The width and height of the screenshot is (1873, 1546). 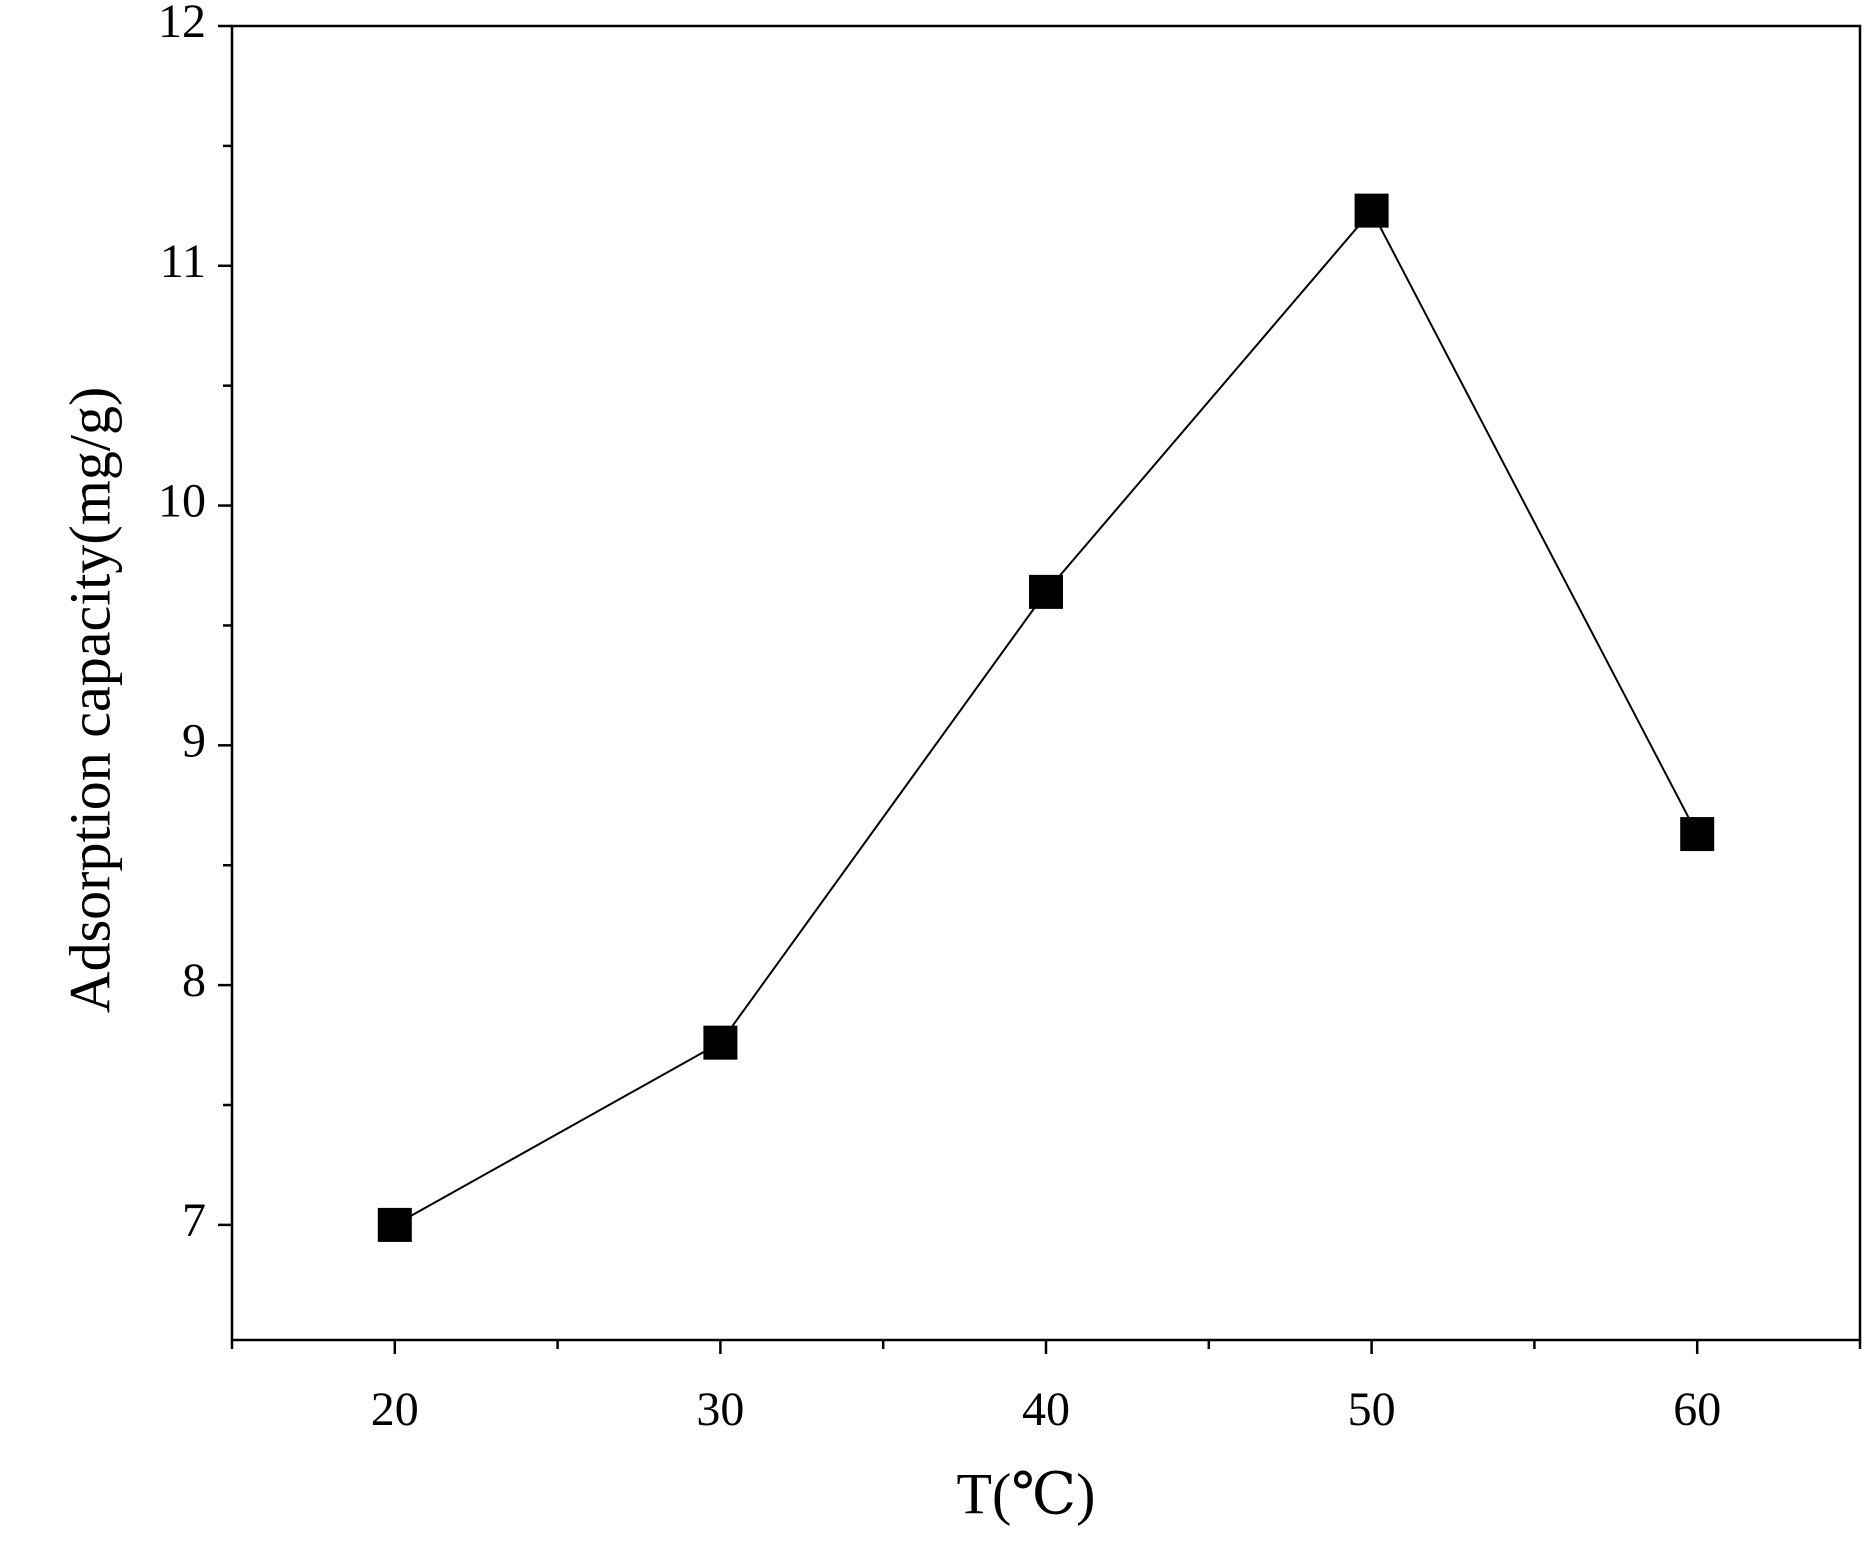 What do you see at coordinates (194, 740) in the screenshot?
I see `y-tick-label: 9` at bounding box center [194, 740].